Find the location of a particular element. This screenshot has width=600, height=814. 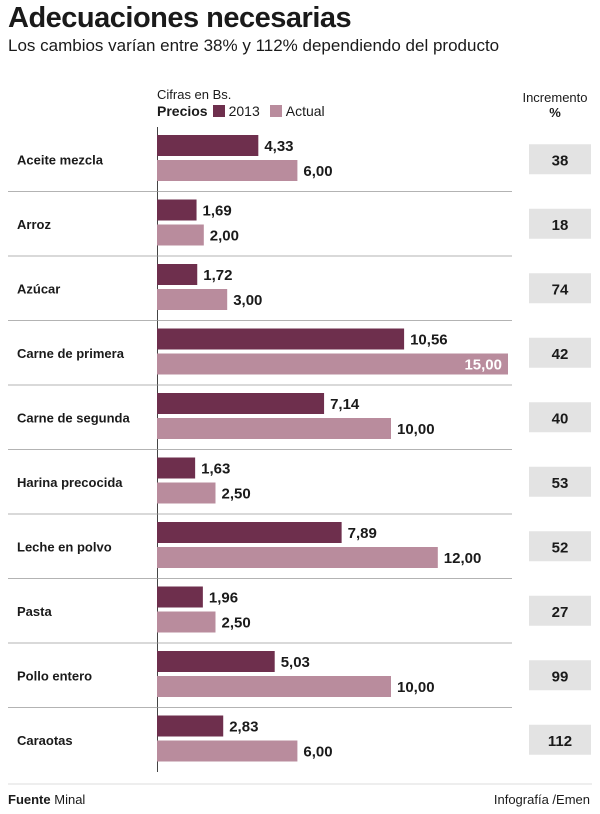

source-note: Fuente Minal is located at coordinates (46, 799).